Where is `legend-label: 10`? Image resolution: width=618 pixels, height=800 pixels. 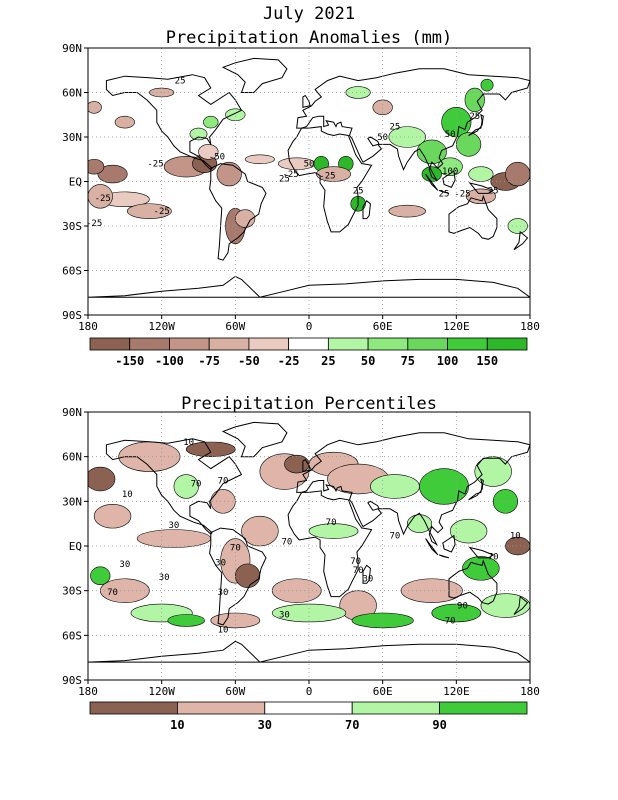 legend-label: 10 is located at coordinates (177, 725).